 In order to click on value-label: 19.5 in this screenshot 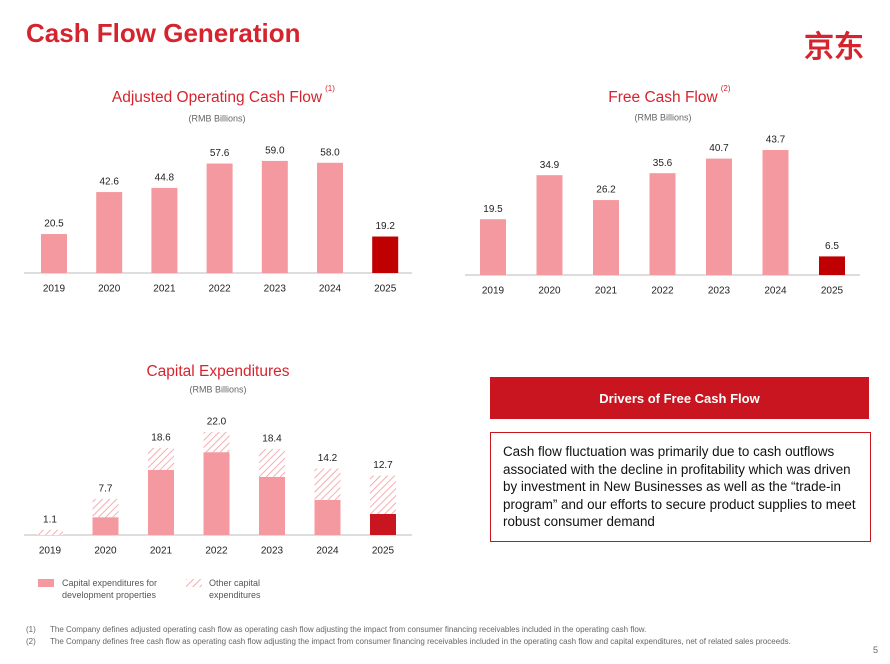, I will do `click(493, 209)`.